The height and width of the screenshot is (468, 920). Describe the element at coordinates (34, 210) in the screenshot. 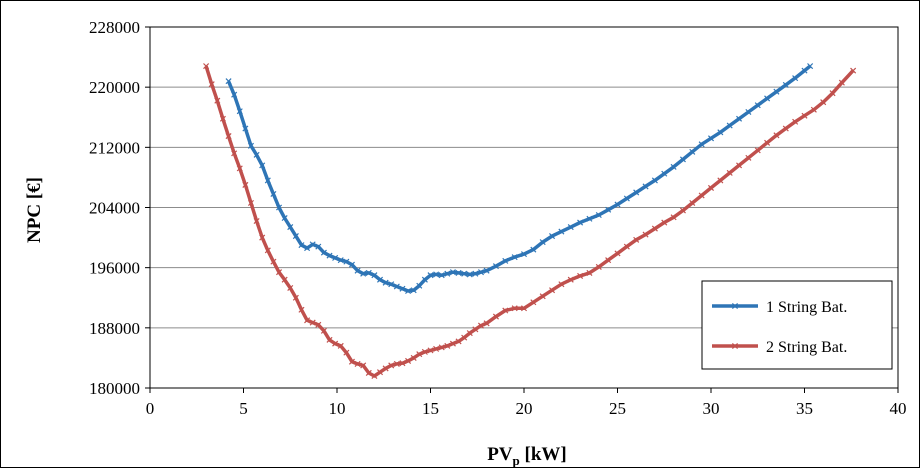

I see `y-axis-title: NPC [€]` at that location.